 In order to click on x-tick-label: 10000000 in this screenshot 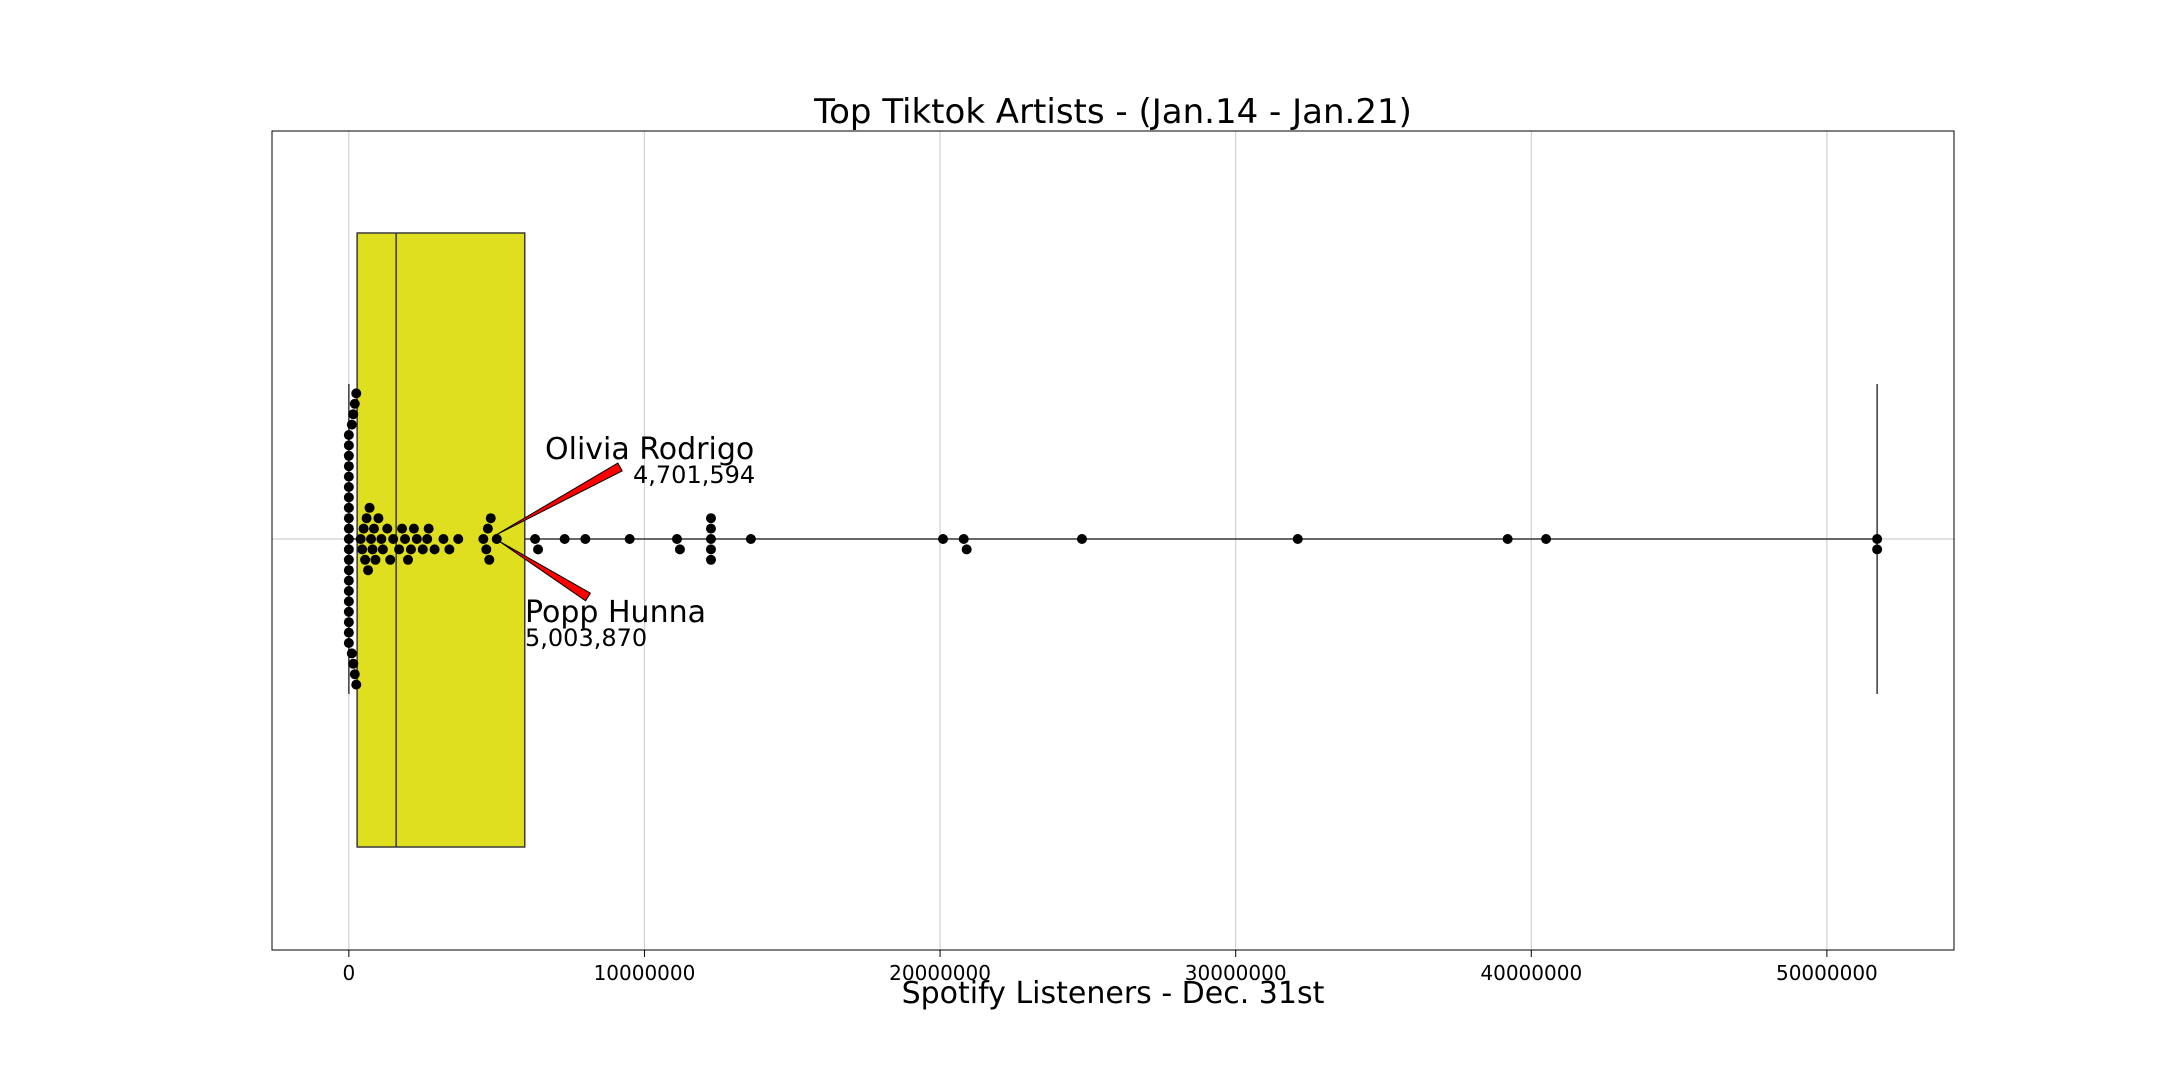, I will do `click(645, 973)`.